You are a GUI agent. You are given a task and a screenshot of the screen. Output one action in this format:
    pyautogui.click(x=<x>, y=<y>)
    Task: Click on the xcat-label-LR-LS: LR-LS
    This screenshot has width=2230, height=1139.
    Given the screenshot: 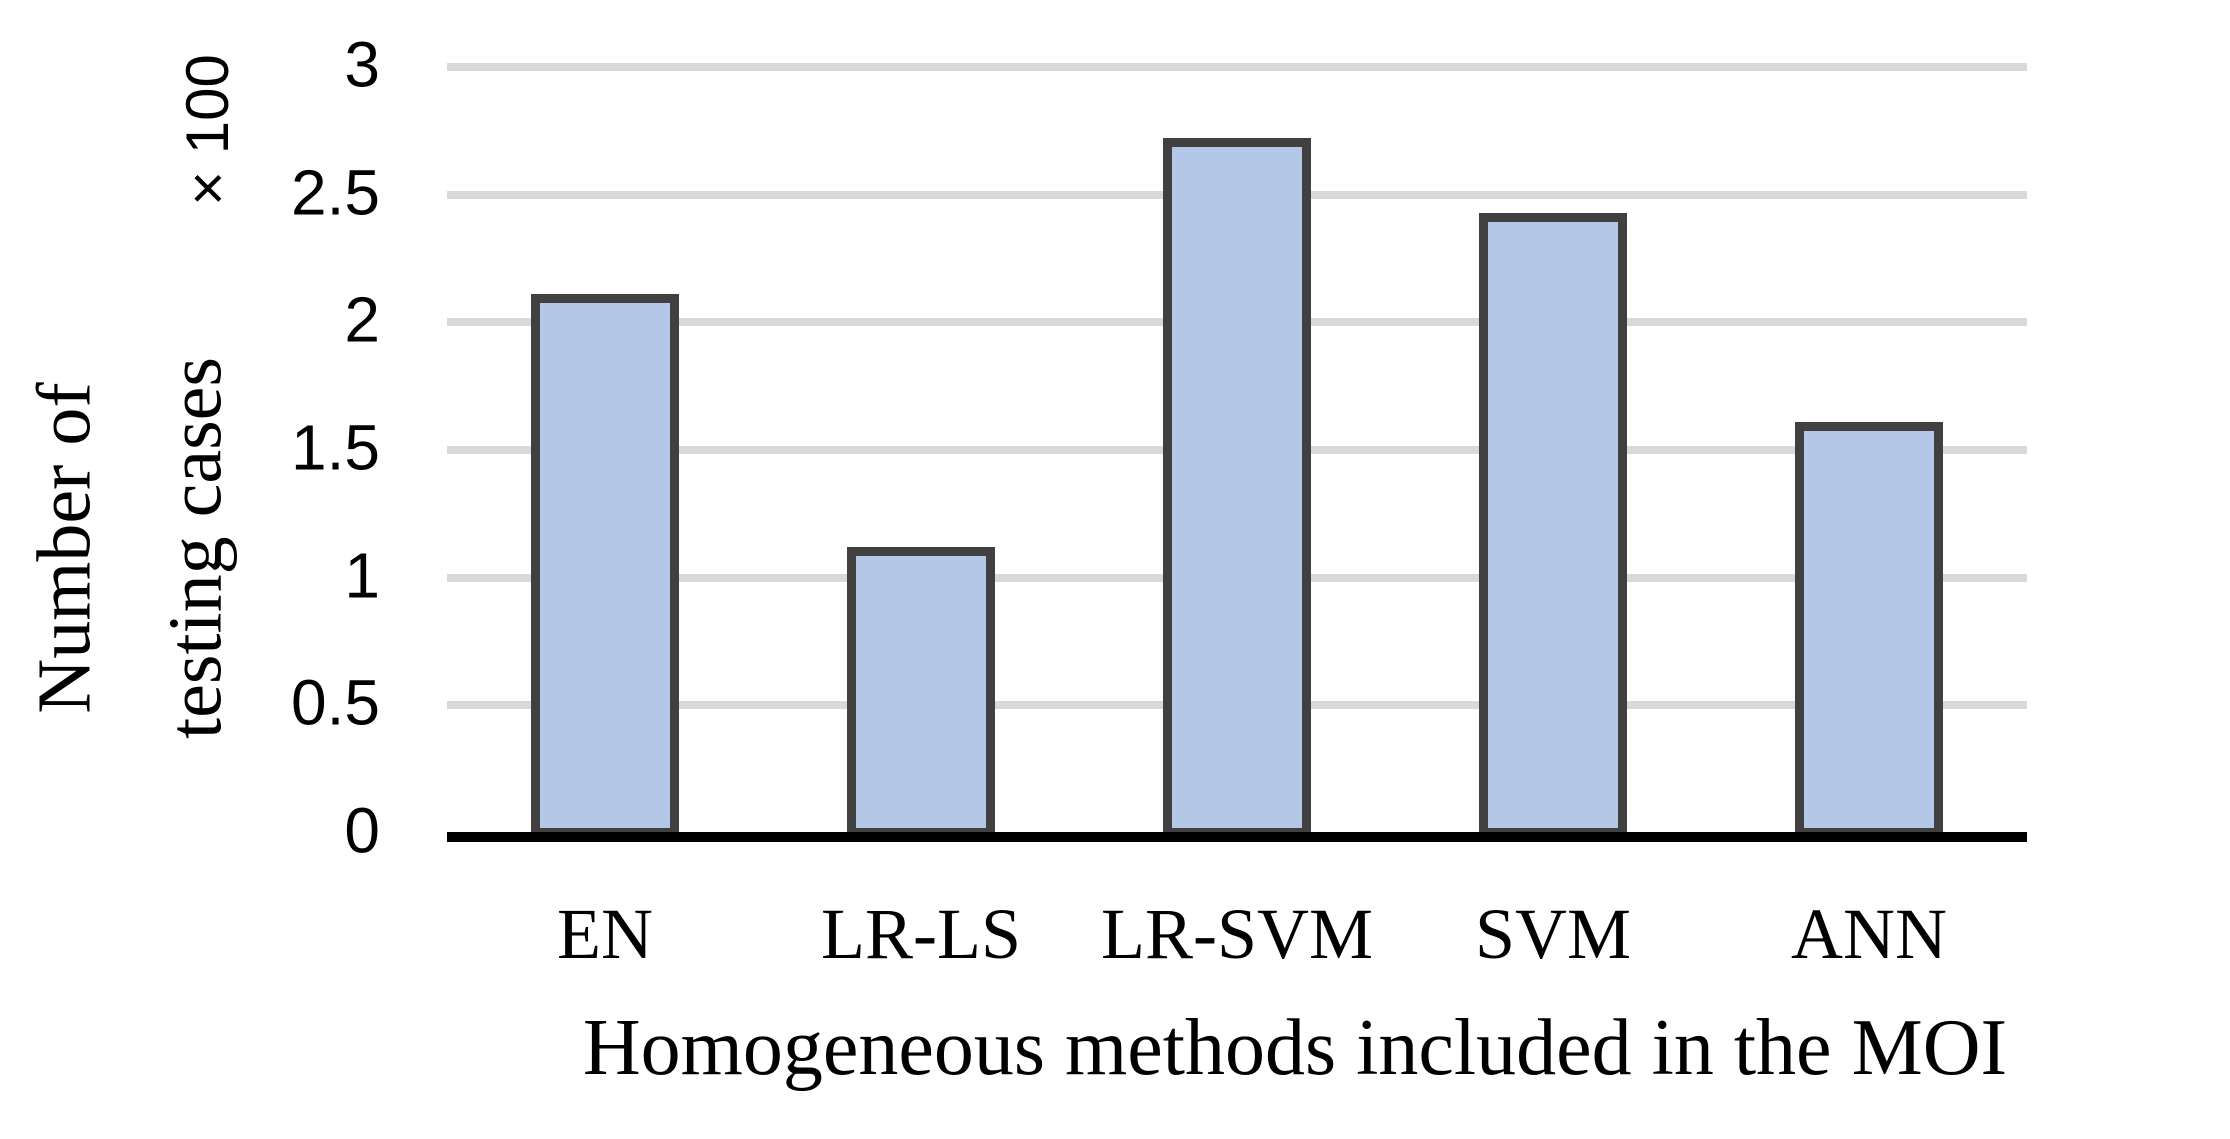 What is the action you would take?
    pyautogui.click(x=921, y=934)
    